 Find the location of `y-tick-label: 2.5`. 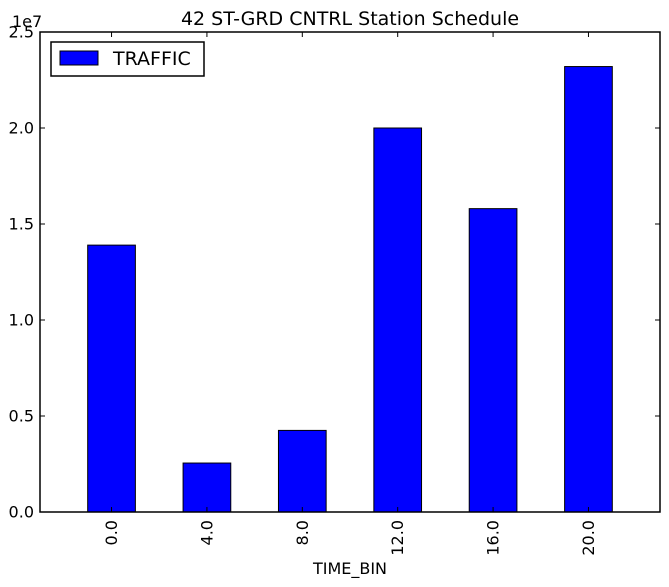

y-tick-label: 2.5 is located at coordinates (21, 32).